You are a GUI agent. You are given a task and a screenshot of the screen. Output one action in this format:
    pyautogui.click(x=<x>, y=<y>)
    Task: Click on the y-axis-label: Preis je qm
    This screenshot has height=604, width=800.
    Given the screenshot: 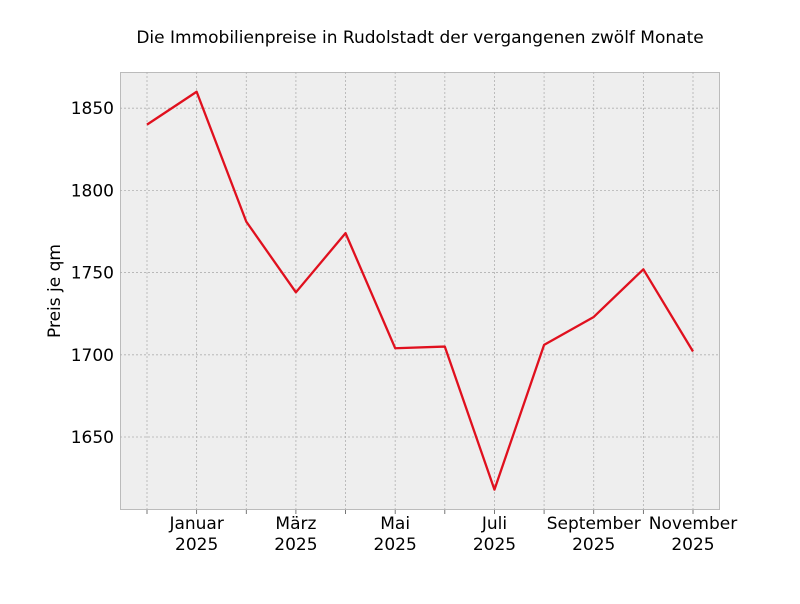 What is the action you would take?
    pyautogui.click(x=55, y=291)
    